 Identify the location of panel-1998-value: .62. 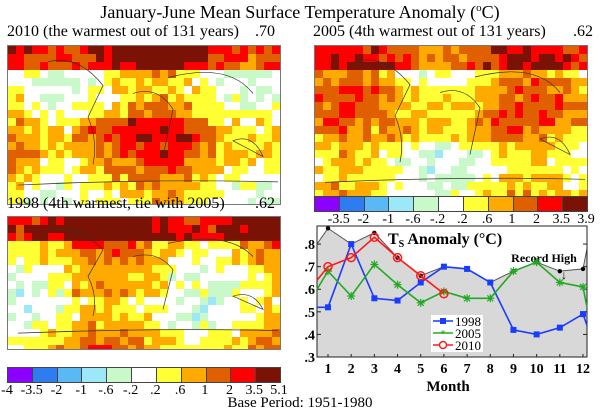
(265, 203).